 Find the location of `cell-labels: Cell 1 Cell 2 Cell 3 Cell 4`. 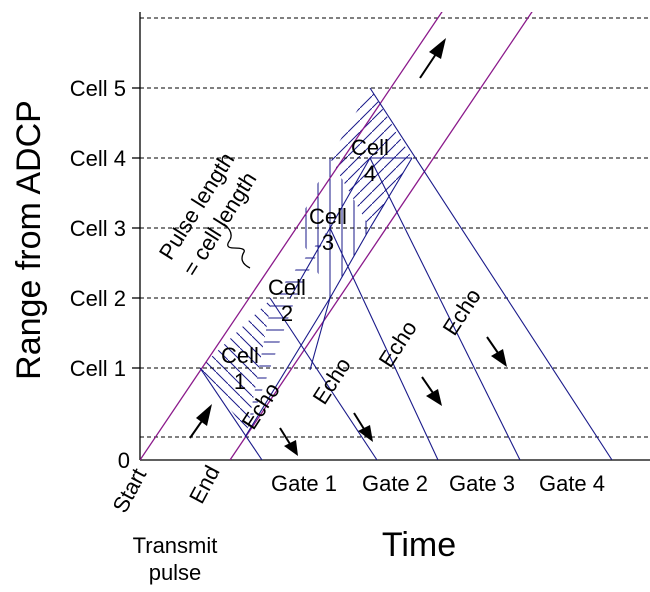

cell-labels: Cell 1 Cell 2 Cell 3 Cell 4 is located at coordinates (305, 264).